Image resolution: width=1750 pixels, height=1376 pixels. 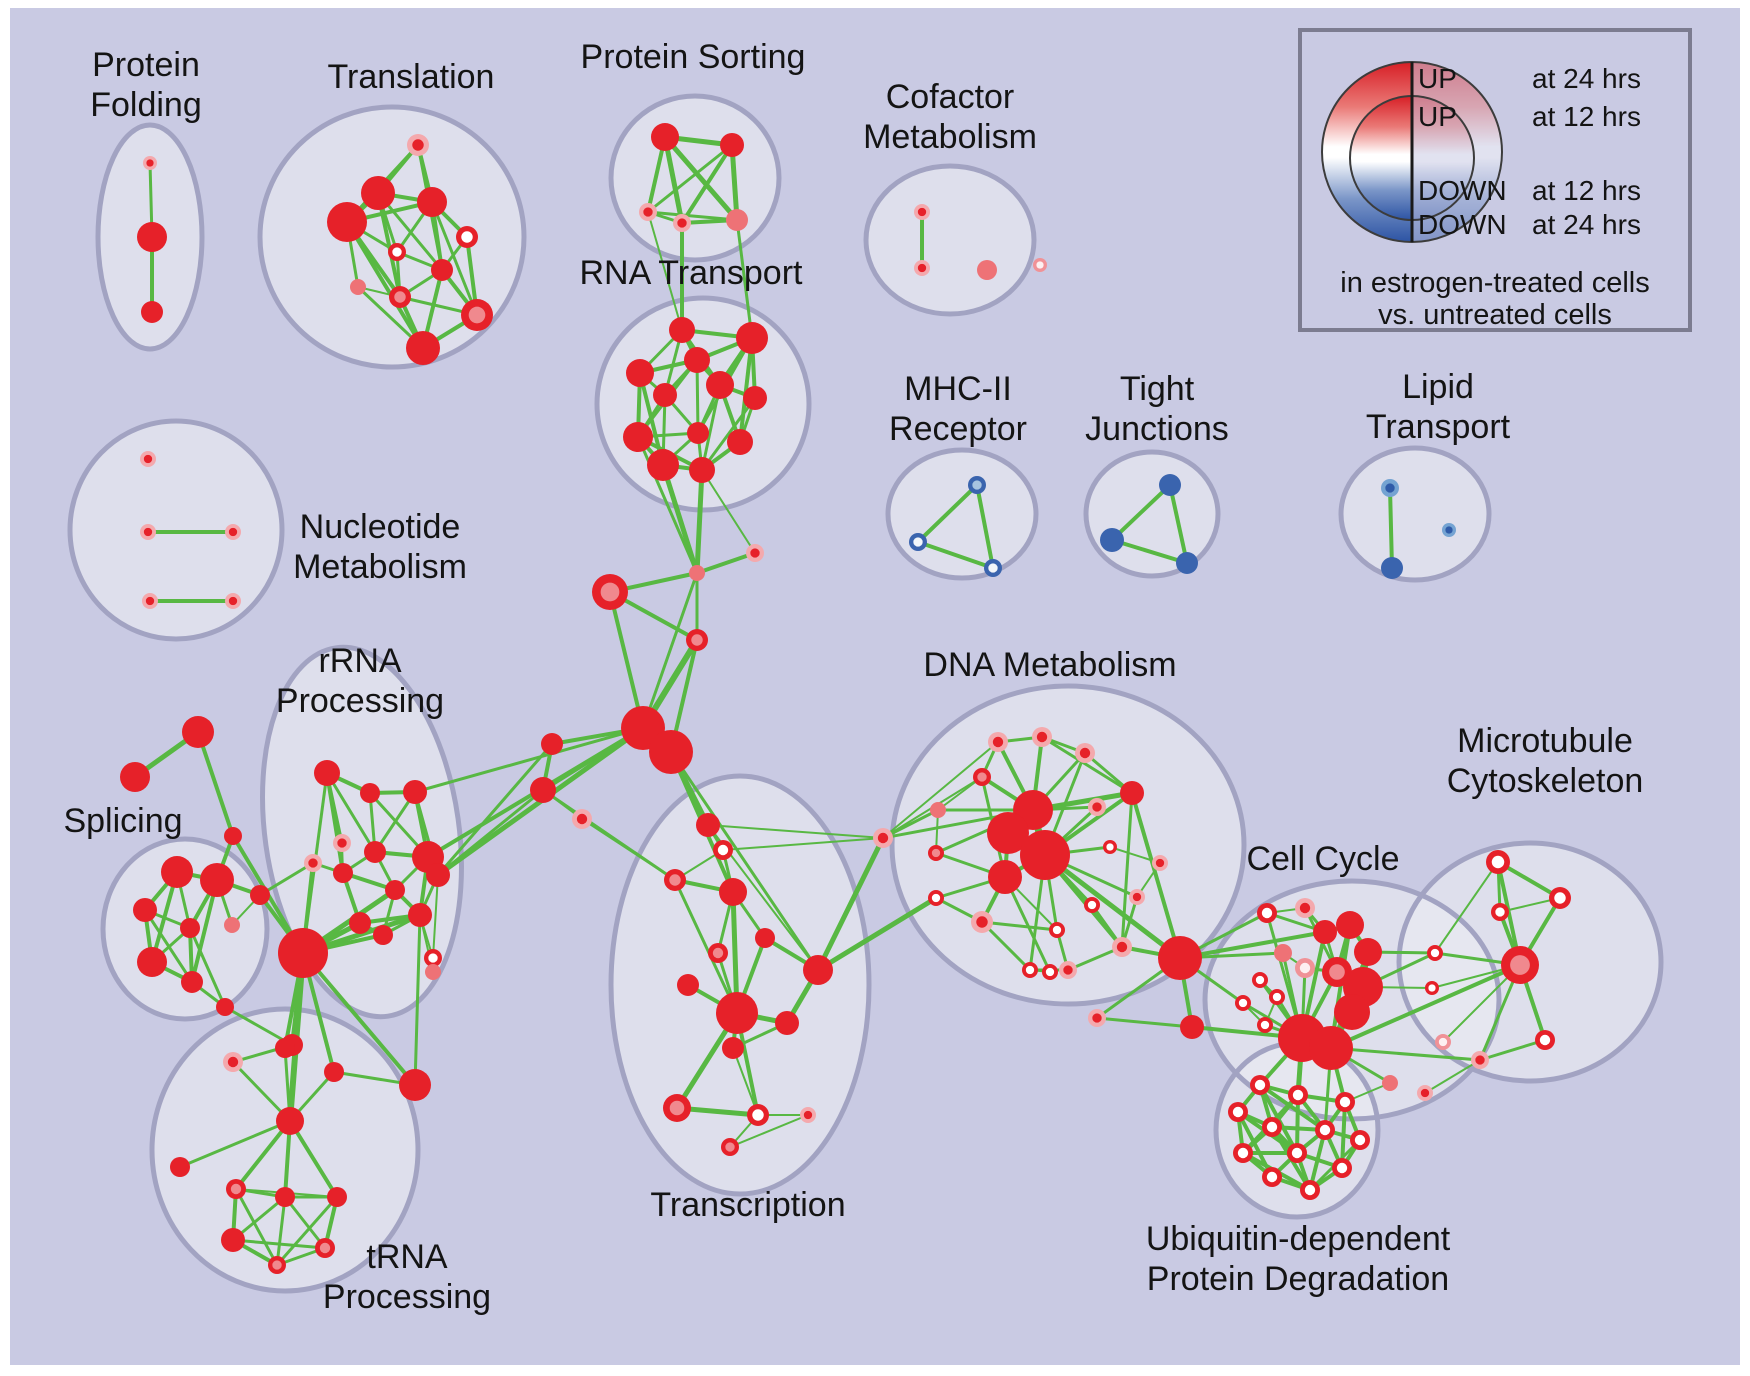 I want to click on cluster-outline-translation, so click(x=392, y=237).